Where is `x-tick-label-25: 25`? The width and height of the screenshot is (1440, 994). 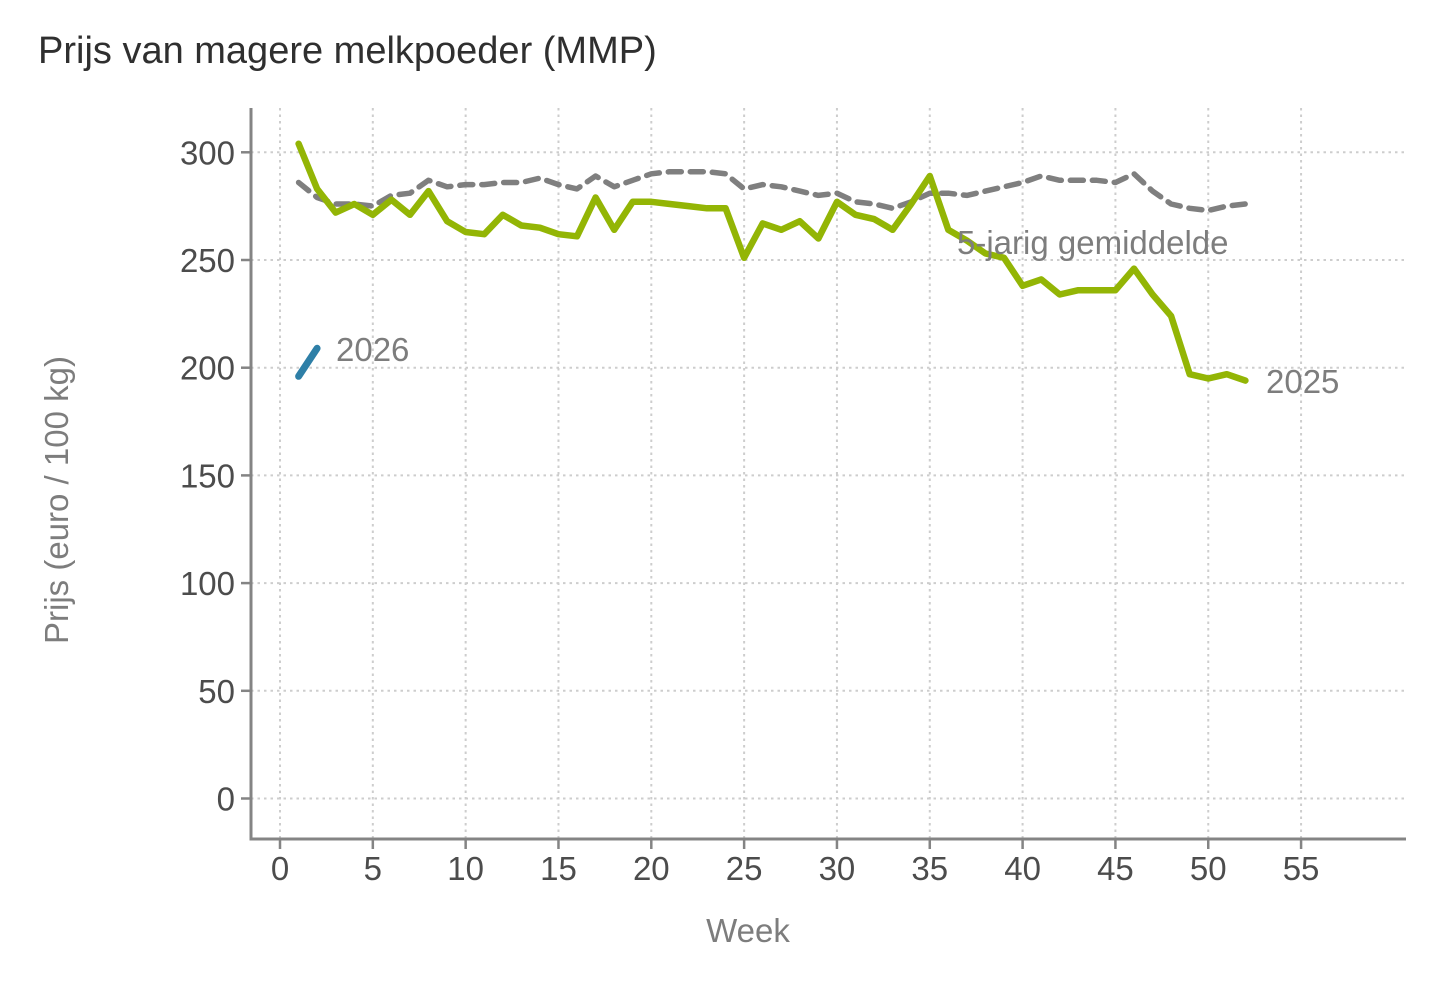
x-tick-label-25: 25 is located at coordinates (744, 868).